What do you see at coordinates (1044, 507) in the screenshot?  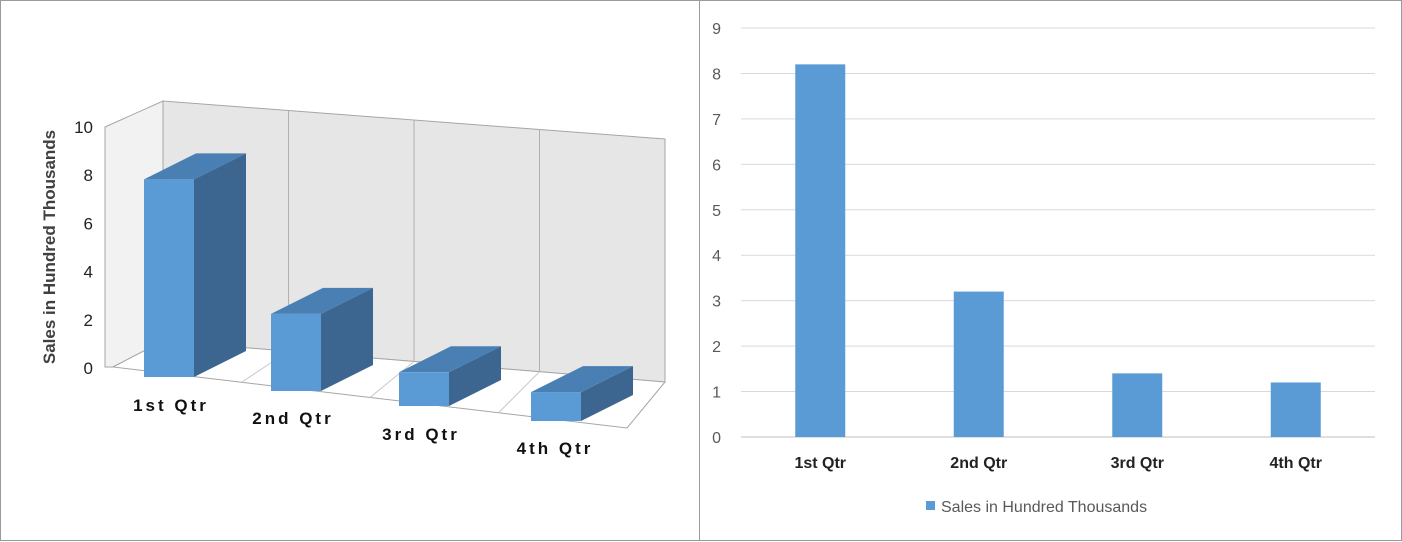 I see `legend-label: Sales in Hundred Thousands` at bounding box center [1044, 507].